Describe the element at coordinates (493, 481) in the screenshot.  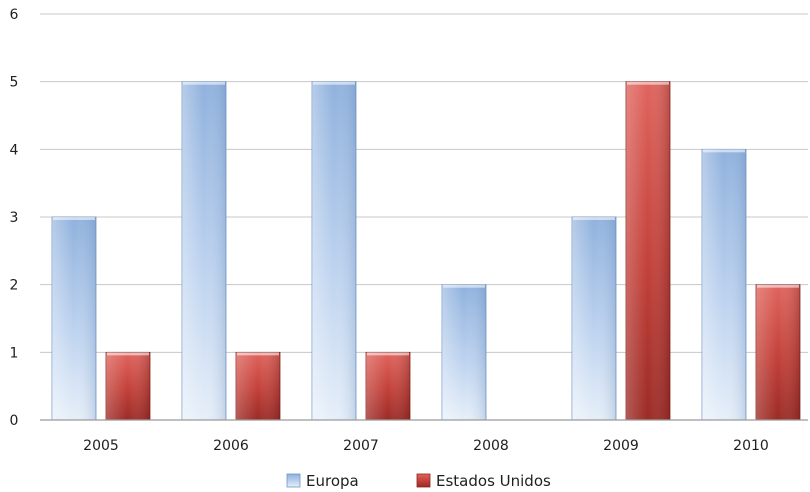
I see `legend-label: Estados Unidos` at that location.